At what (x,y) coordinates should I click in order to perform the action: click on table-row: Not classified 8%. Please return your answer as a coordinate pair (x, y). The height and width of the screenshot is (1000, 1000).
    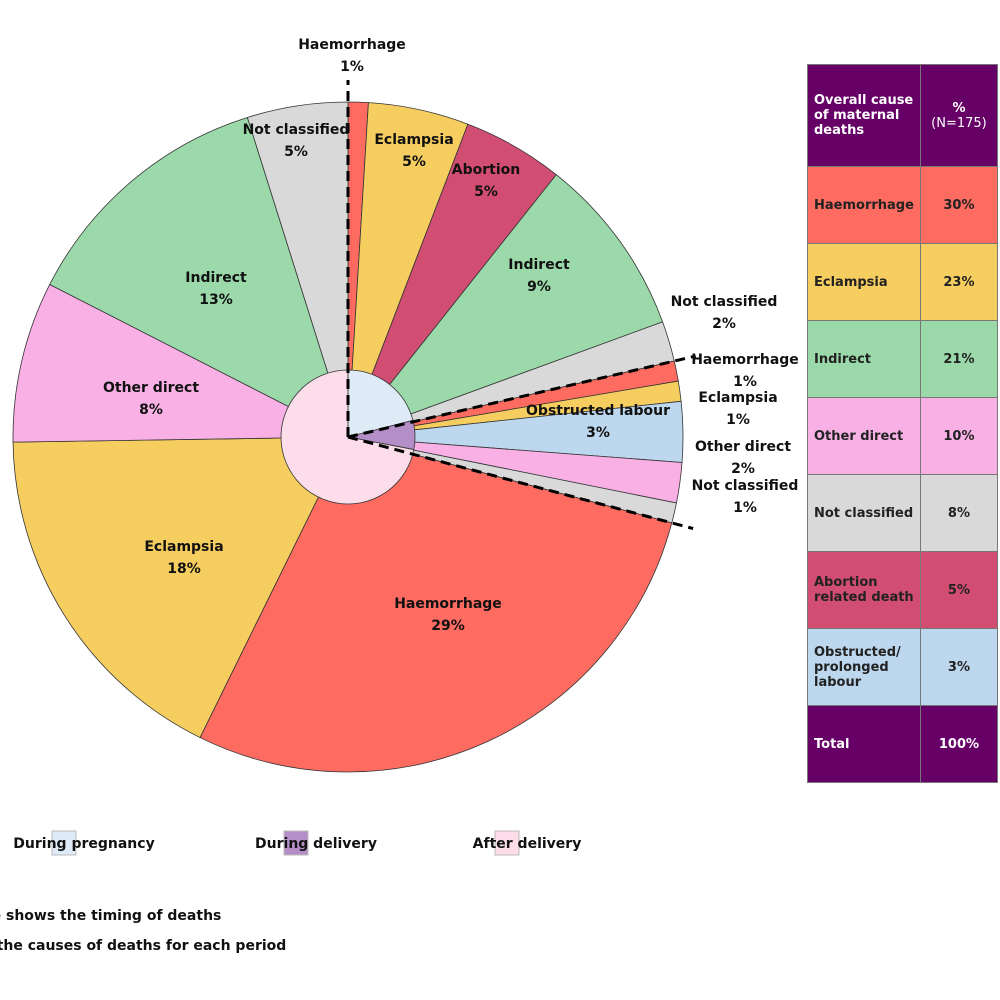
    Looking at the image, I should click on (903, 513).